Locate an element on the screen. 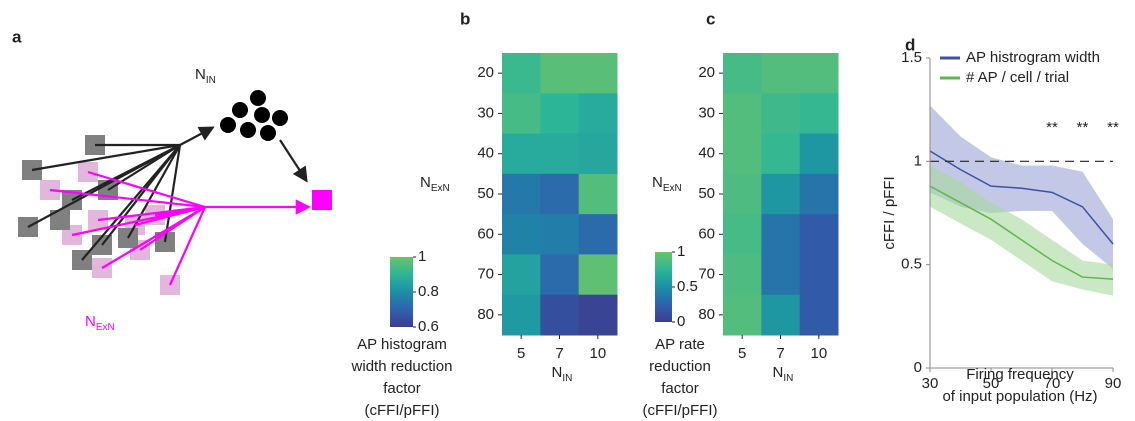  x-tick-label: 50 is located at coordinates (991, 383).